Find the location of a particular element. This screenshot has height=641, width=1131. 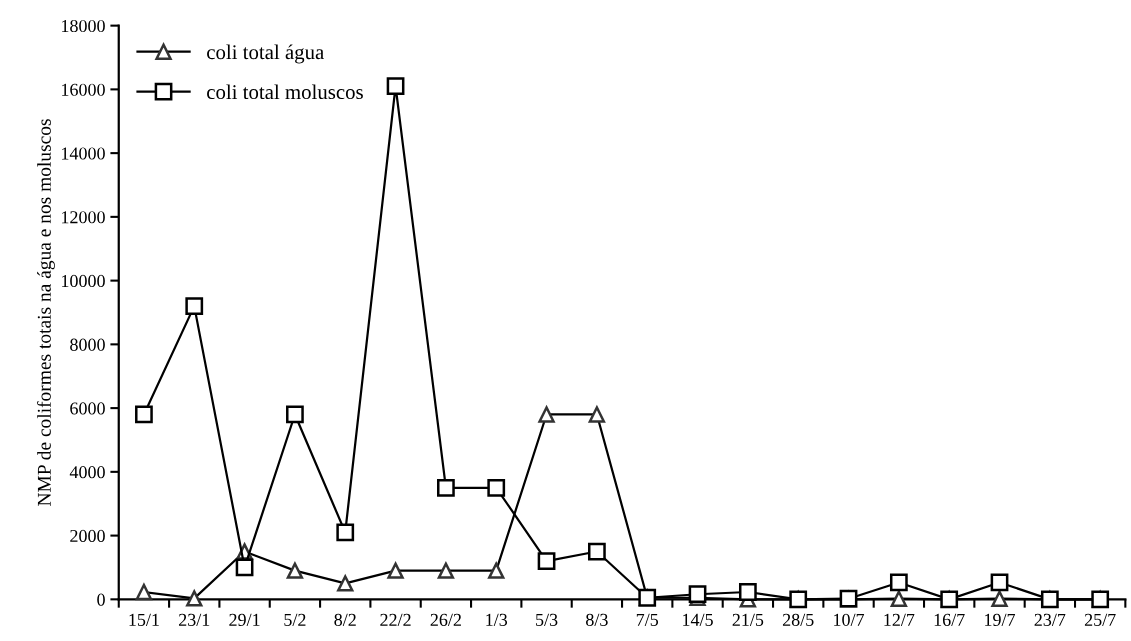

y-tick-label: 8000 is located at coordinates (87, 344).